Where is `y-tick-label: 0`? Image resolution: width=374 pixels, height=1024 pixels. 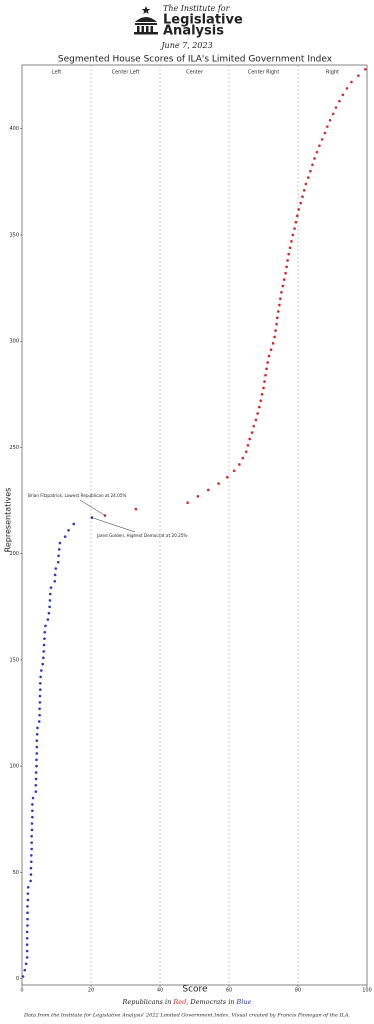
y-tick-label: 0 is located at coordinates (17, 979).